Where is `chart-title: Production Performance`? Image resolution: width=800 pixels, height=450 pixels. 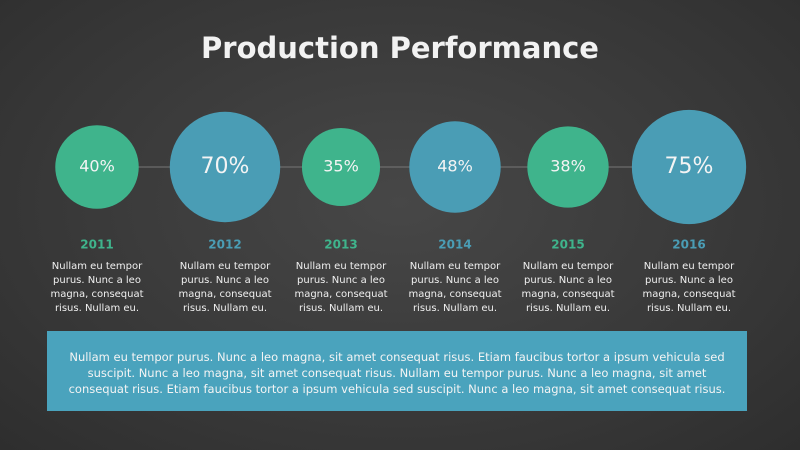 chart-title: Production Performance is located at coordinates (400, 48).